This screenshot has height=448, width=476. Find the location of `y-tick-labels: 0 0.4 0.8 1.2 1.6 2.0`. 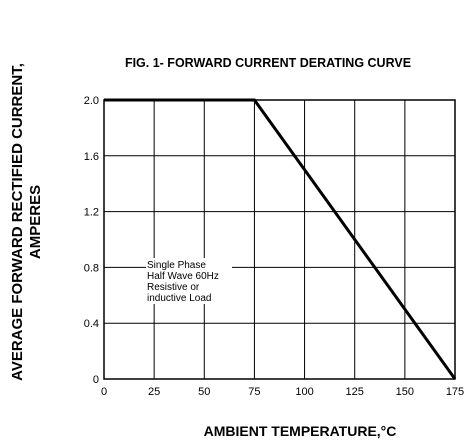

y-tick-labels: 0 0.4 0.8 1.2 1.6 2.0 is located at coordinates (91, 240).